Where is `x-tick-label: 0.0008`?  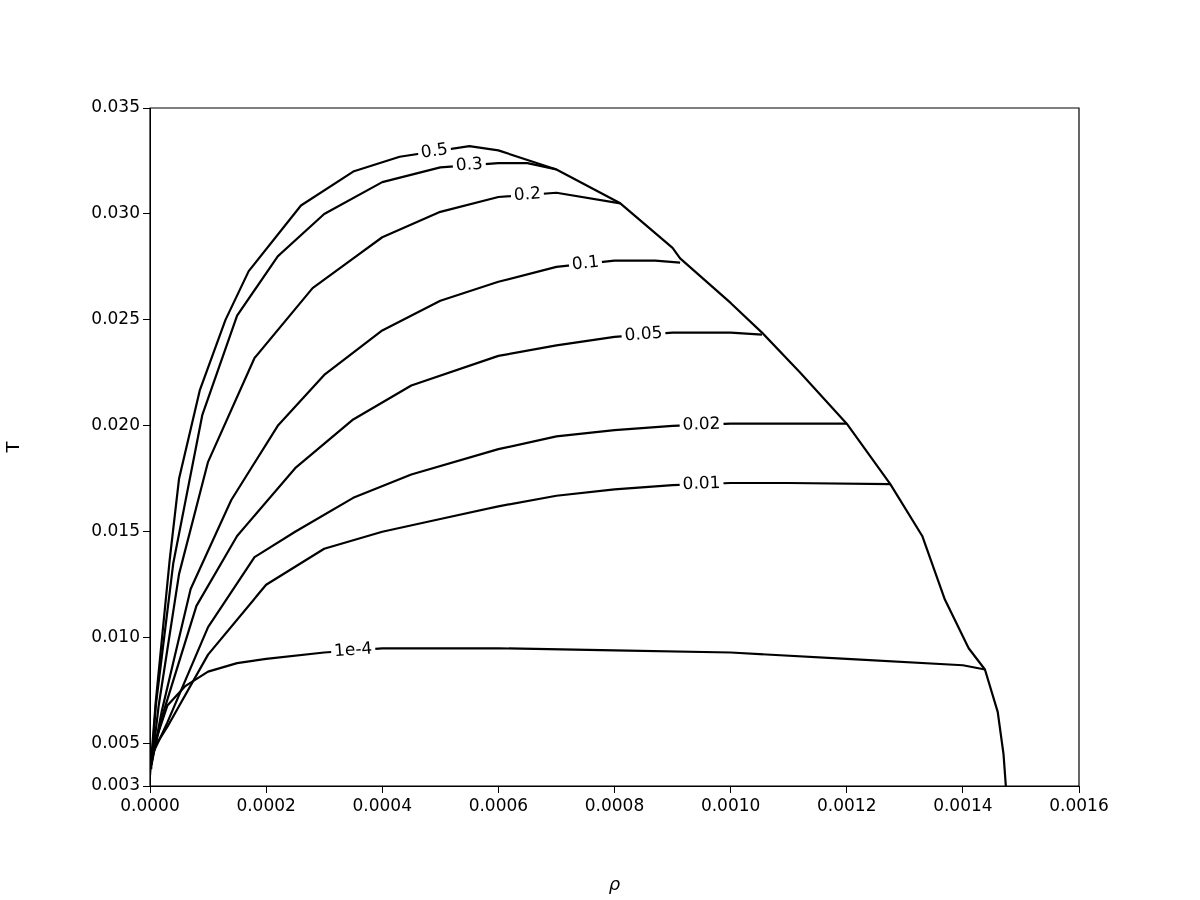 x-tick-label: 0.0008 is located at coordinates (614, 804).